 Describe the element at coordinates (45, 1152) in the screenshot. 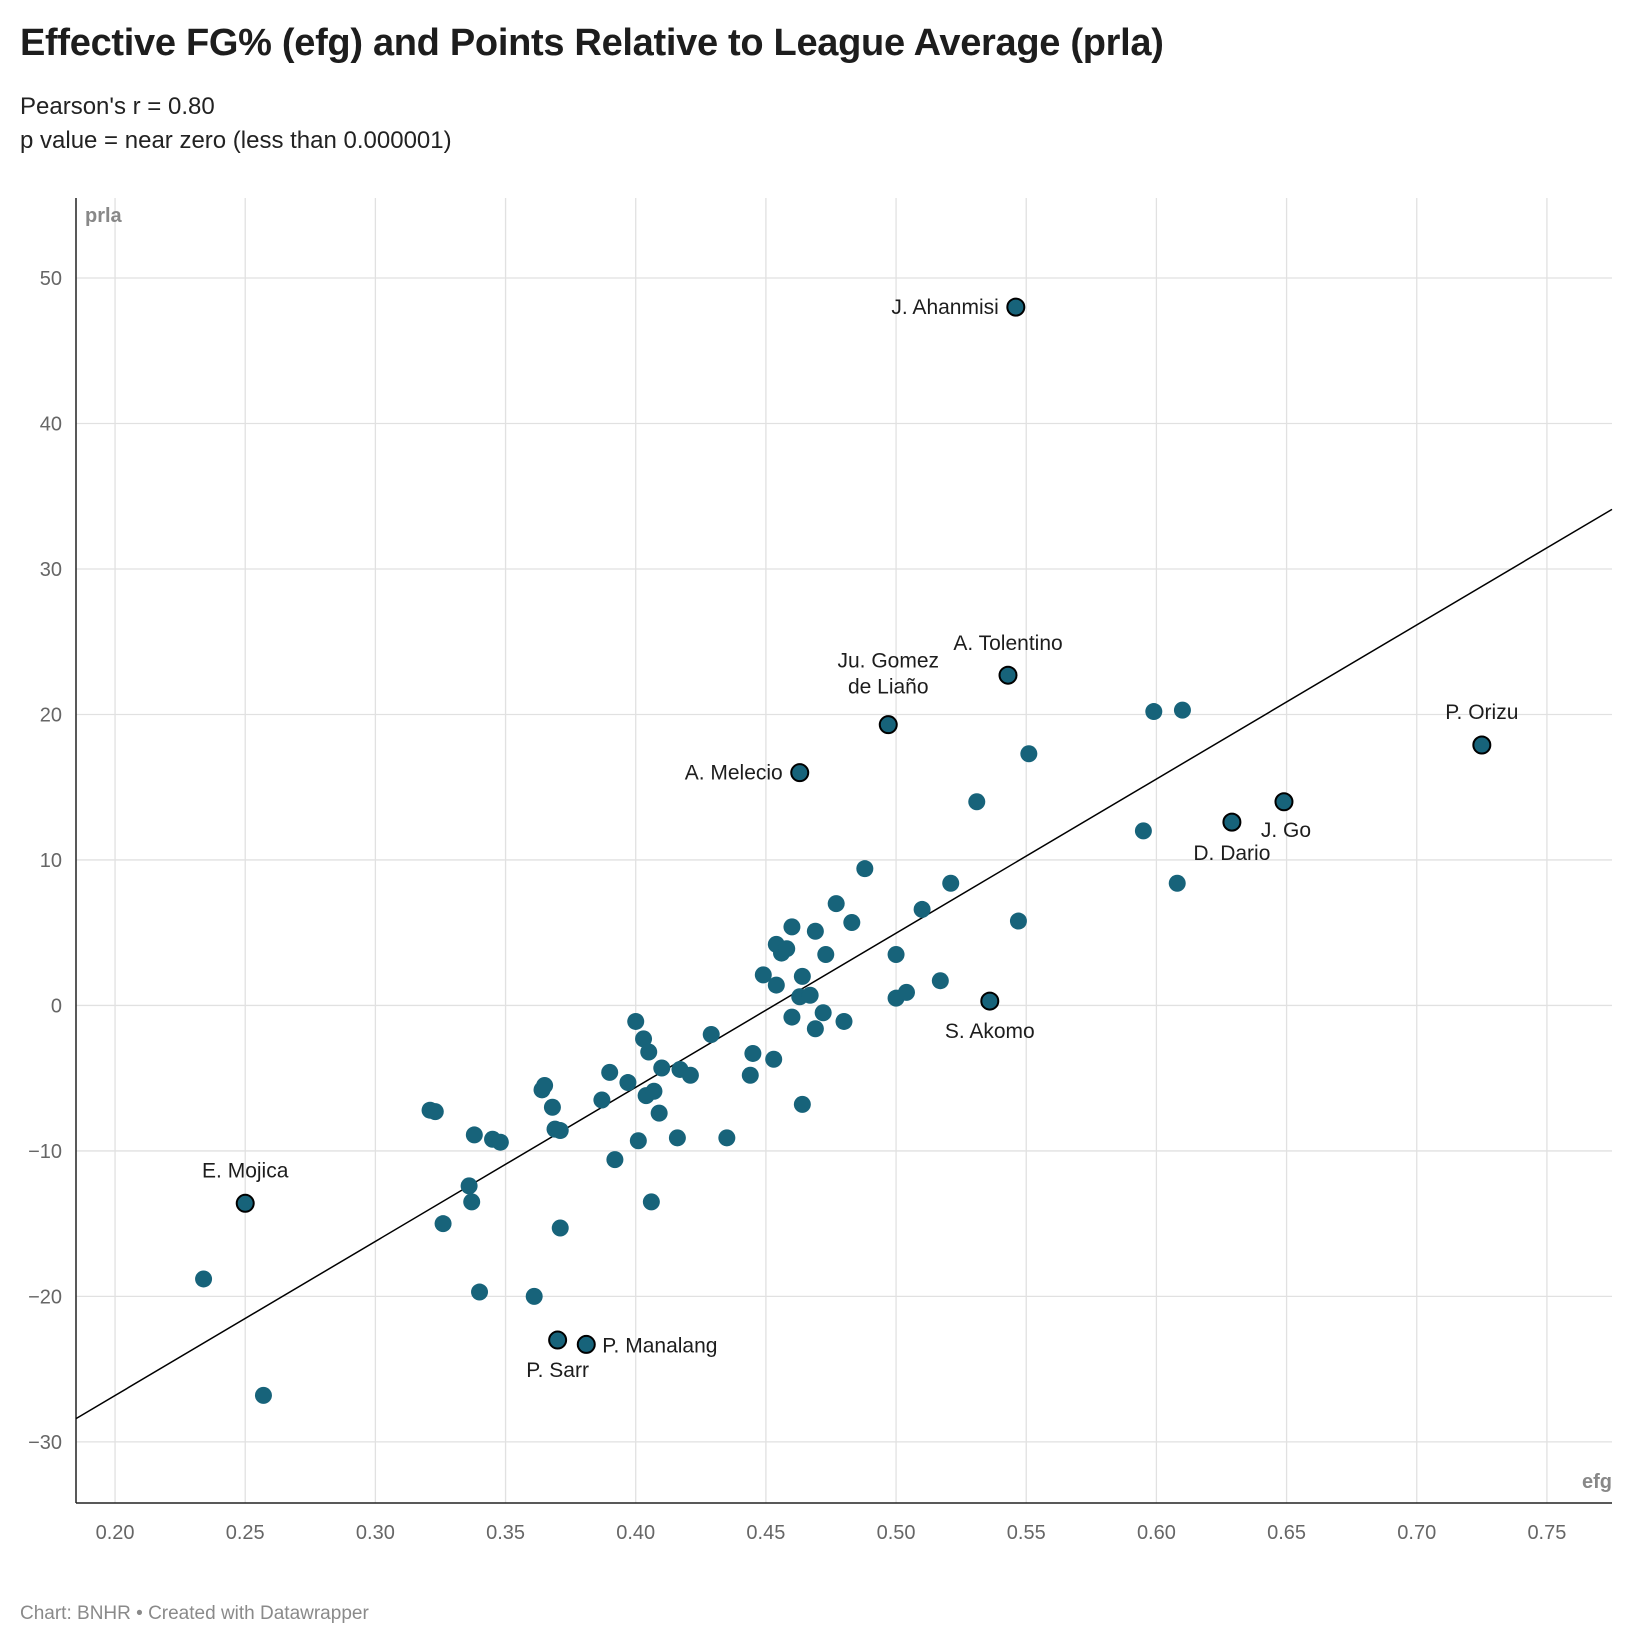

I see `y-tick-label: −10` at that location.